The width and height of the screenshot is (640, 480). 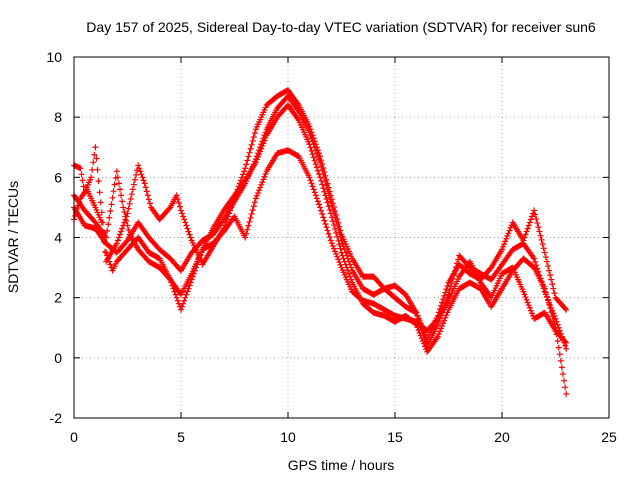 What do you see at coordinates (395, 437) in the screenshot?
I see `x-tick-label: 15` at bounding box center [395, 437].